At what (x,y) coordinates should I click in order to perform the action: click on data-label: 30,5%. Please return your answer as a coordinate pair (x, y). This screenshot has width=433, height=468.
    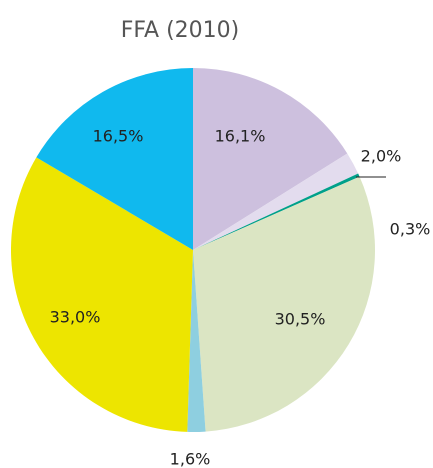
    Looking at the image, I should click on (300, 319).